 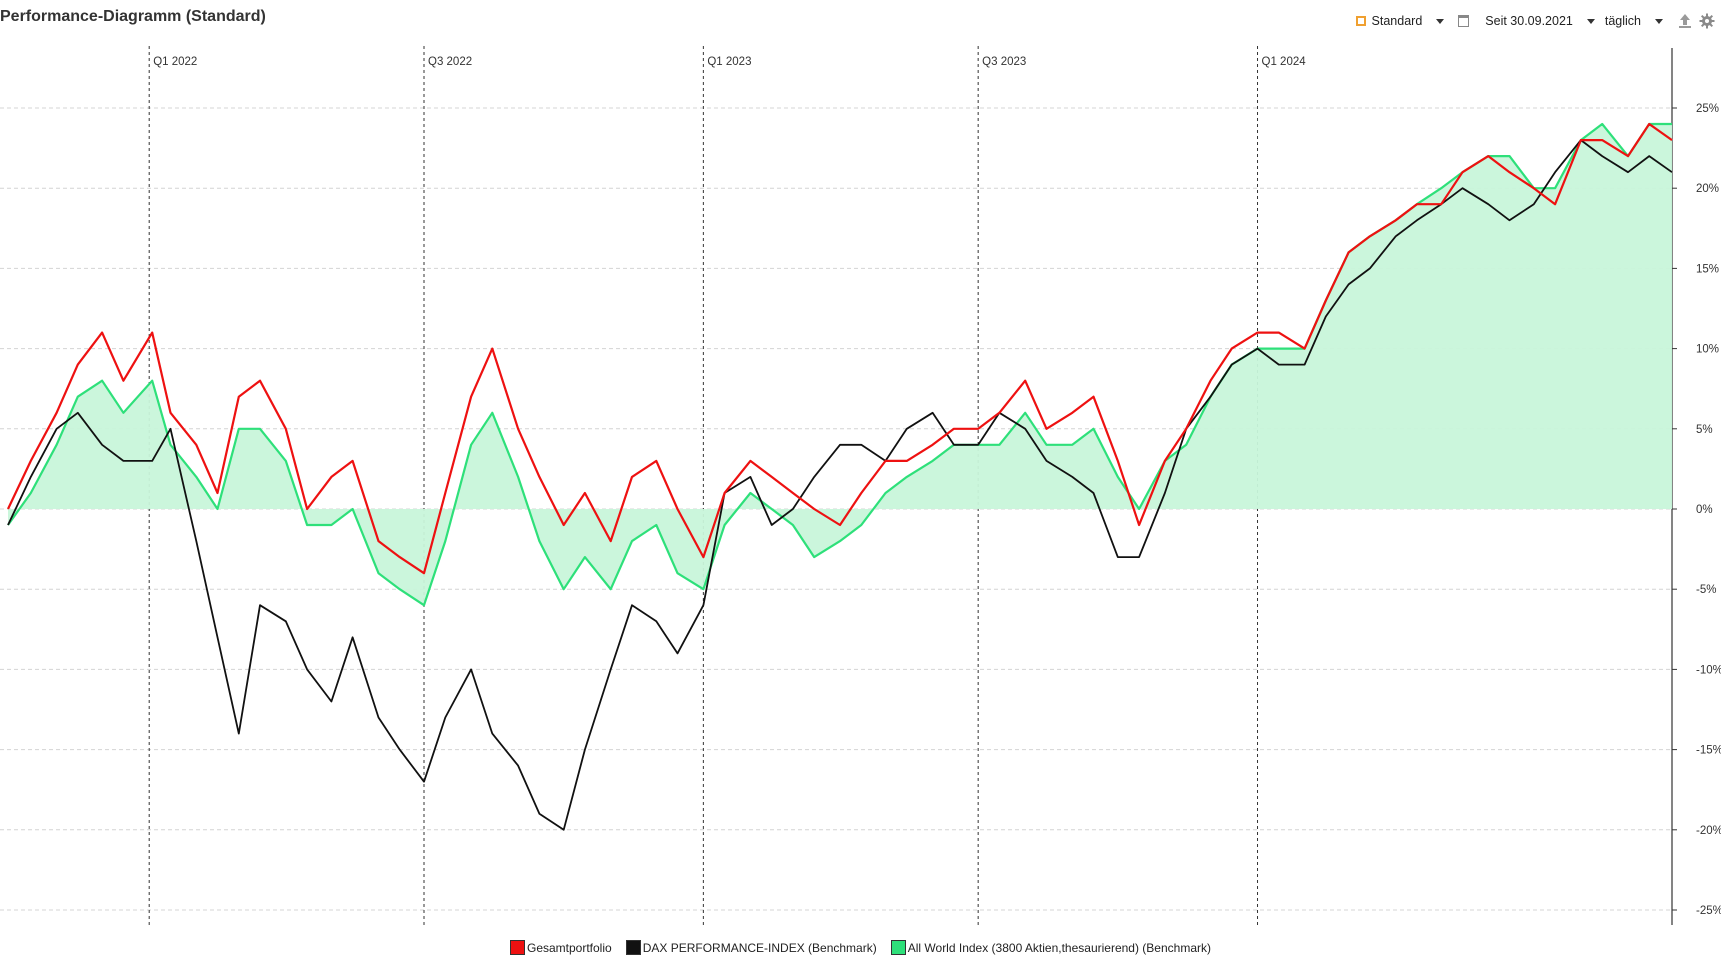 What do you see at coordinates (450, 62) in the screenshot?
I see `quarter-marker-label: Q3 2022` at bounding box center [450, 62].